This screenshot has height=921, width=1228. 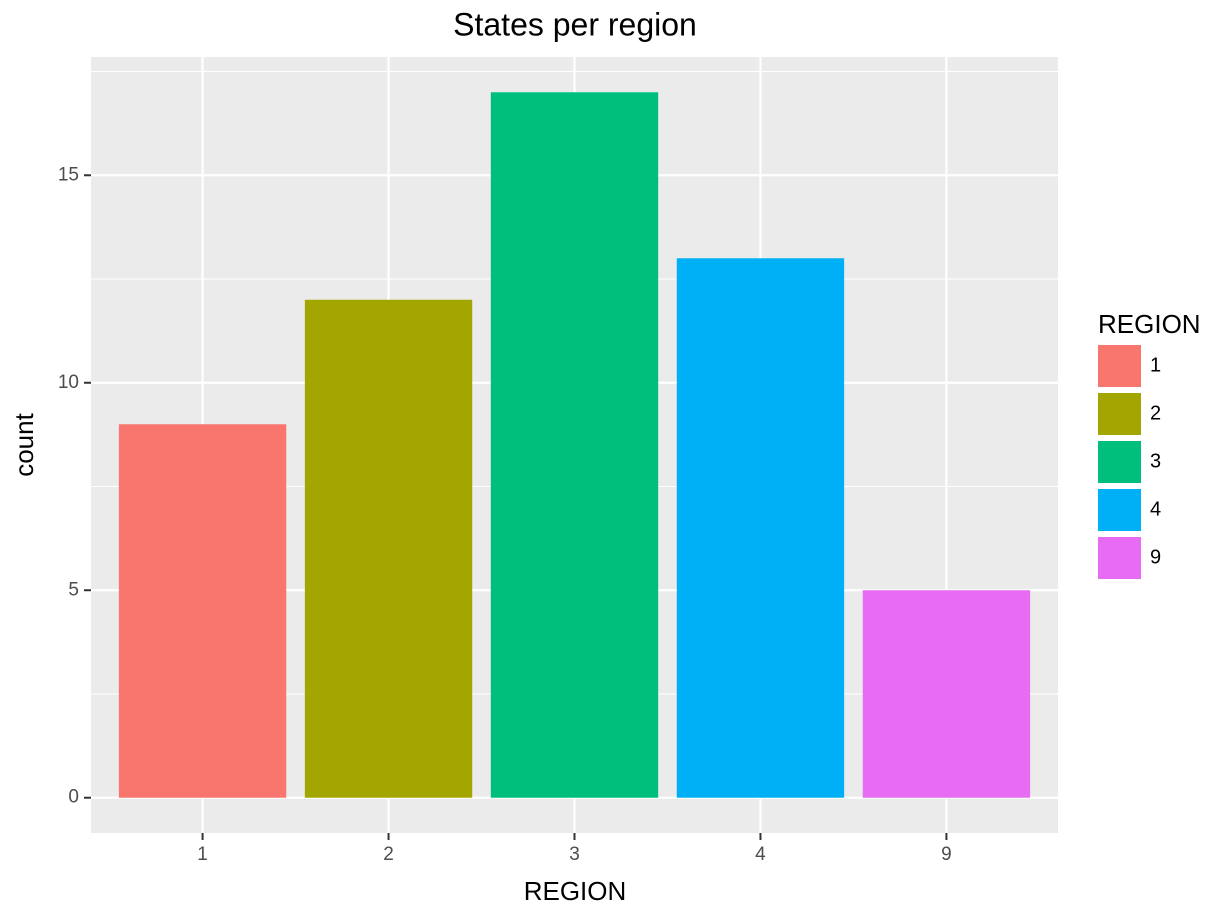 What do you see at coordinates (388, 854) in the screenshot?
I see `x-tick-label: 2` at bounding box center [388, 854].